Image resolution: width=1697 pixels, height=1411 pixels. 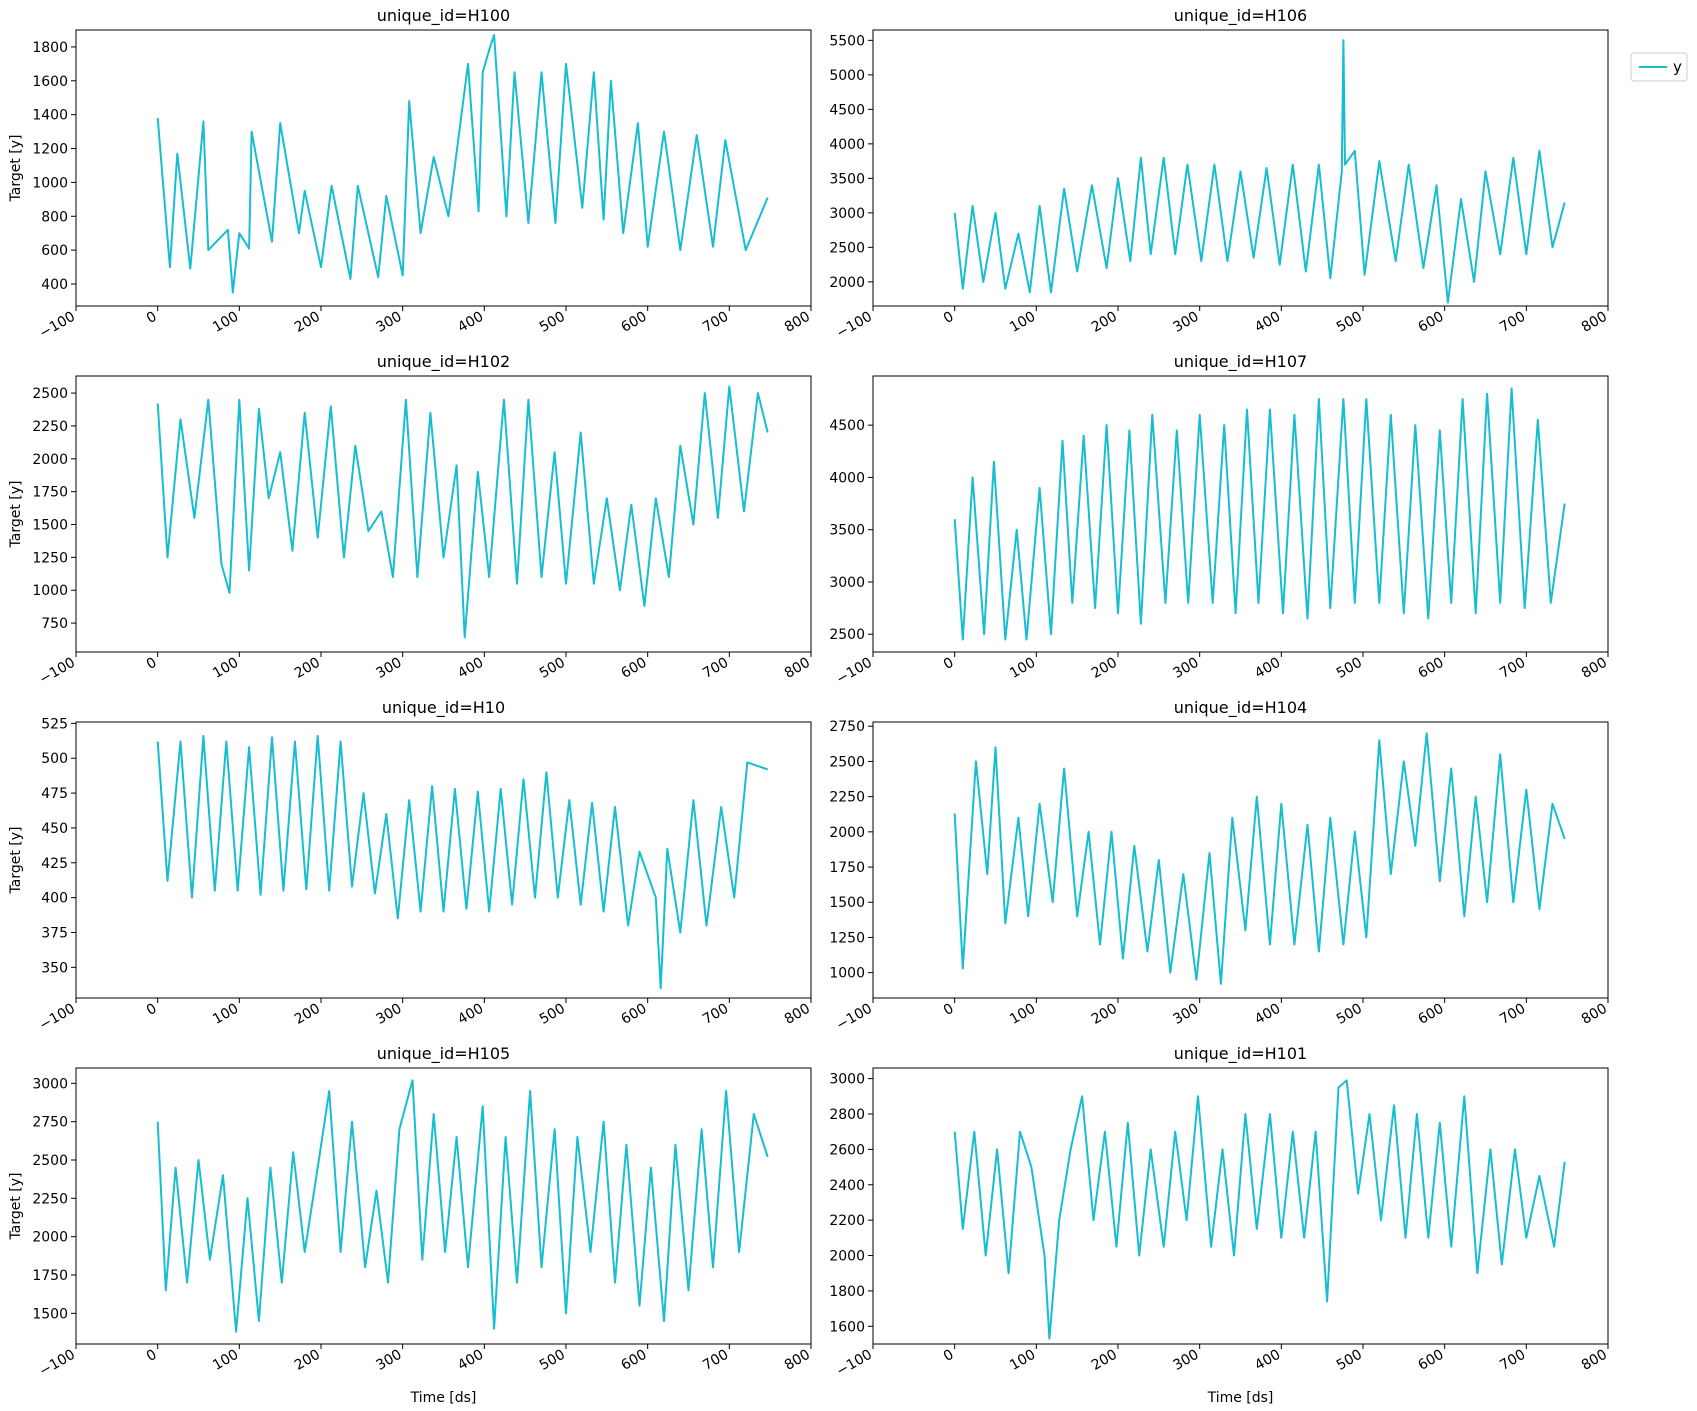 I want to click on panel-title: unique_id=H105, so click(x=443, y=1054).